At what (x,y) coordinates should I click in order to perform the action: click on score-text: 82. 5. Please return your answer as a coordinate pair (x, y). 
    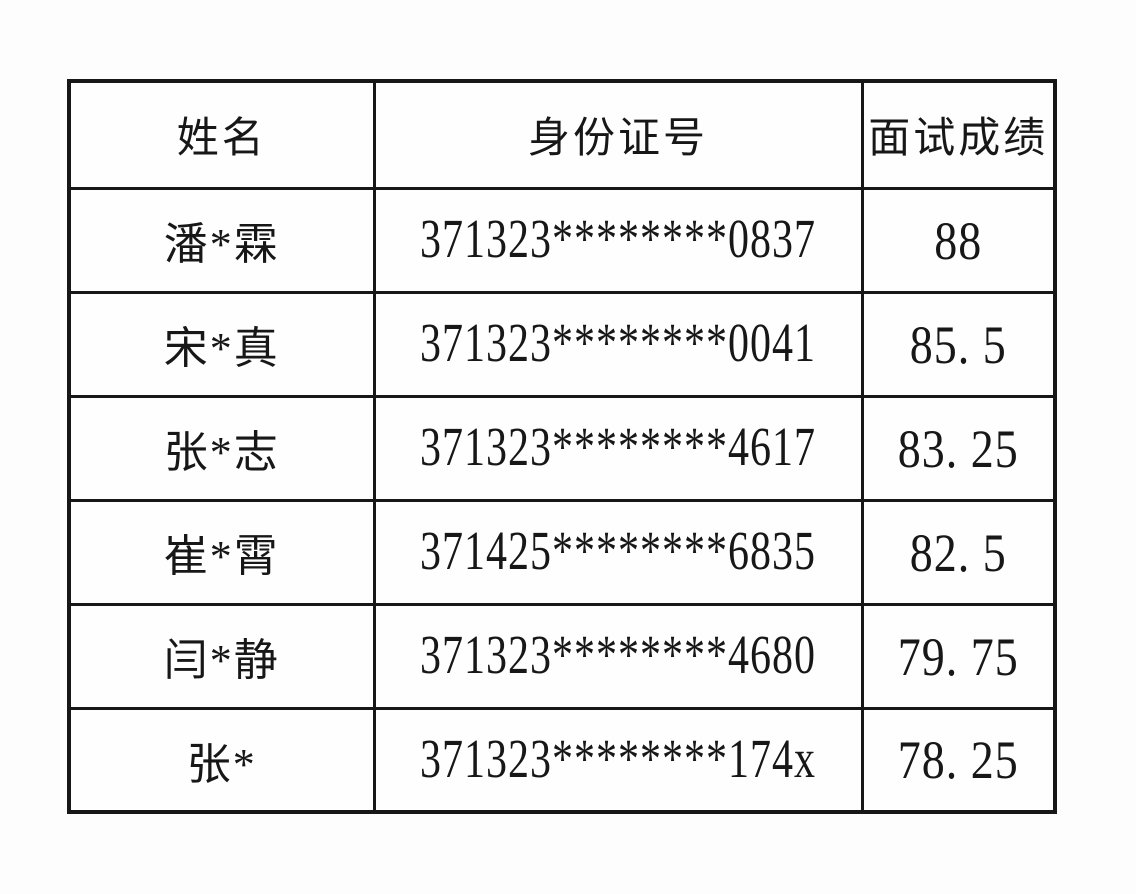
    Looking at the image, I should click on (958, 552).